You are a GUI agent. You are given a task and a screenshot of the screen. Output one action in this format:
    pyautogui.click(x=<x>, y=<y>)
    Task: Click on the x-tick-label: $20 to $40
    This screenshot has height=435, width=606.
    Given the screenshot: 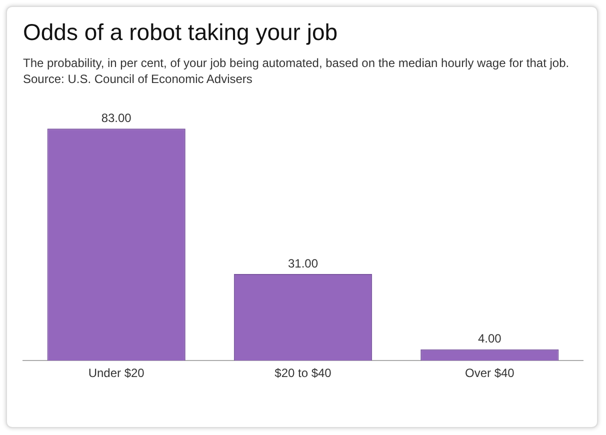 What is the action you would take?
    pyautogui.click(x=303, y=373)
    